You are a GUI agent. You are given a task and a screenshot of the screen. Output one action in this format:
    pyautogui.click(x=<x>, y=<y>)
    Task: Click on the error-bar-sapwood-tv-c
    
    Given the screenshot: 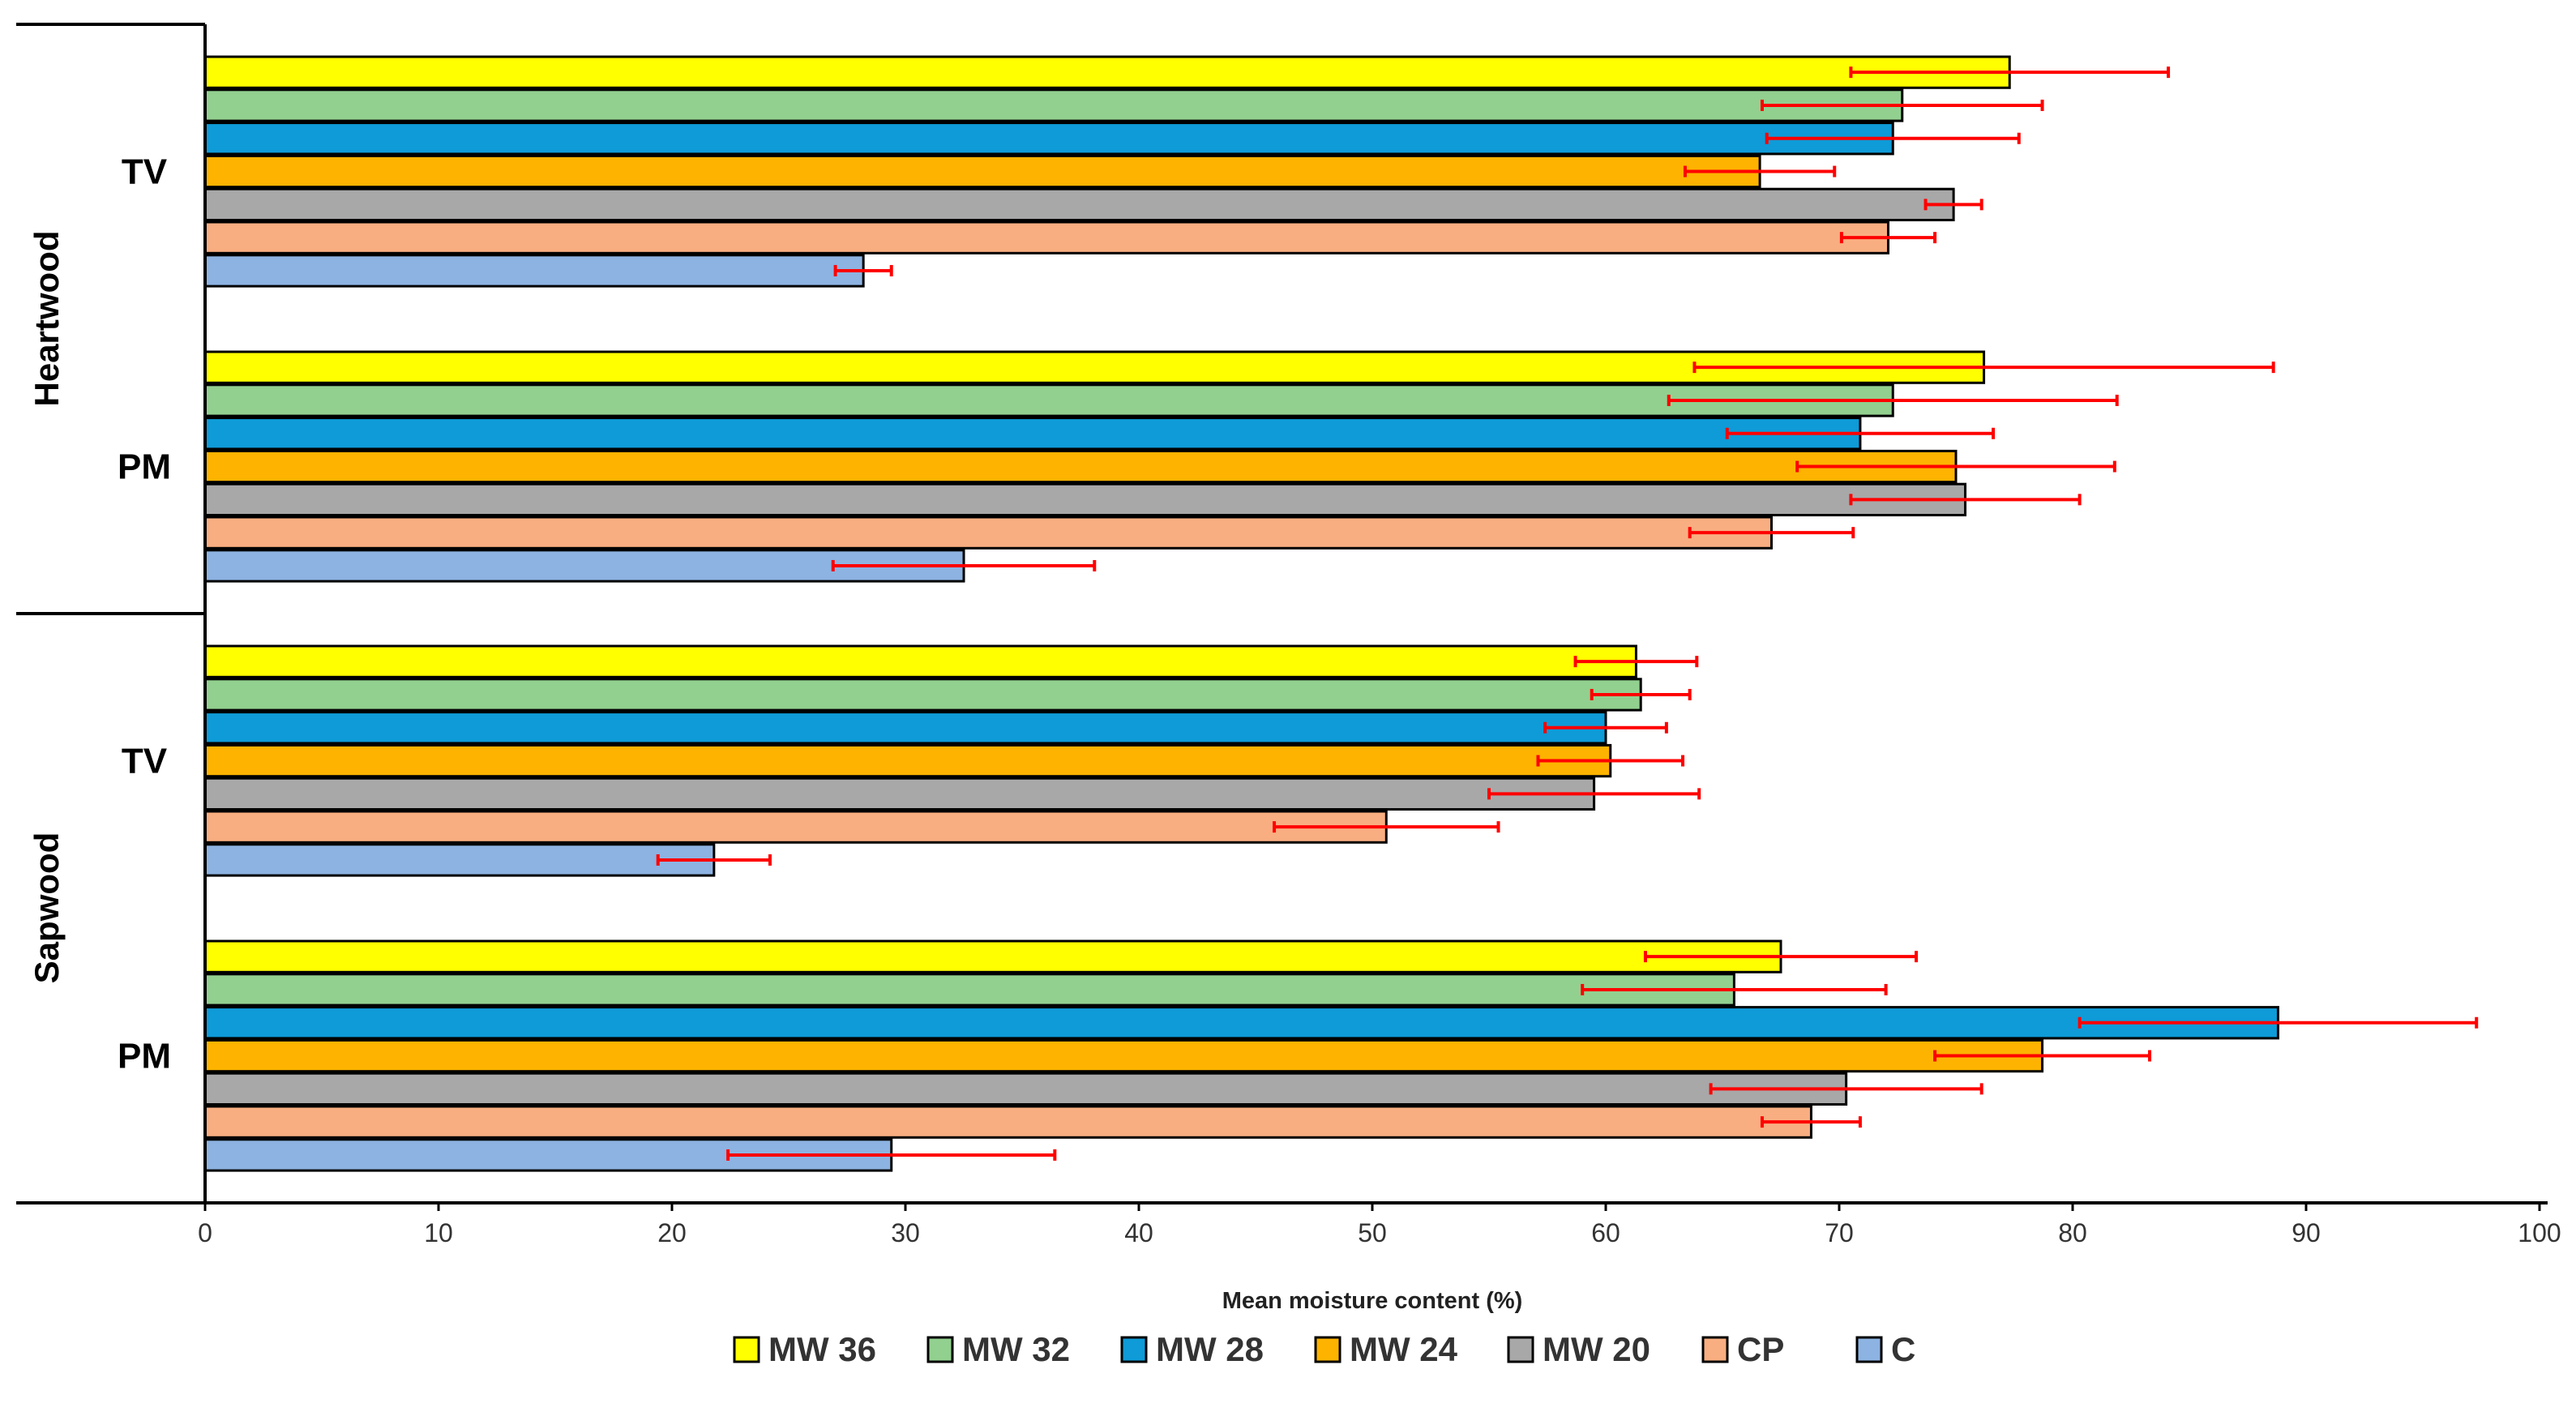 What is the action you would take?
    pyautogui.click(x=714, y=860)
    